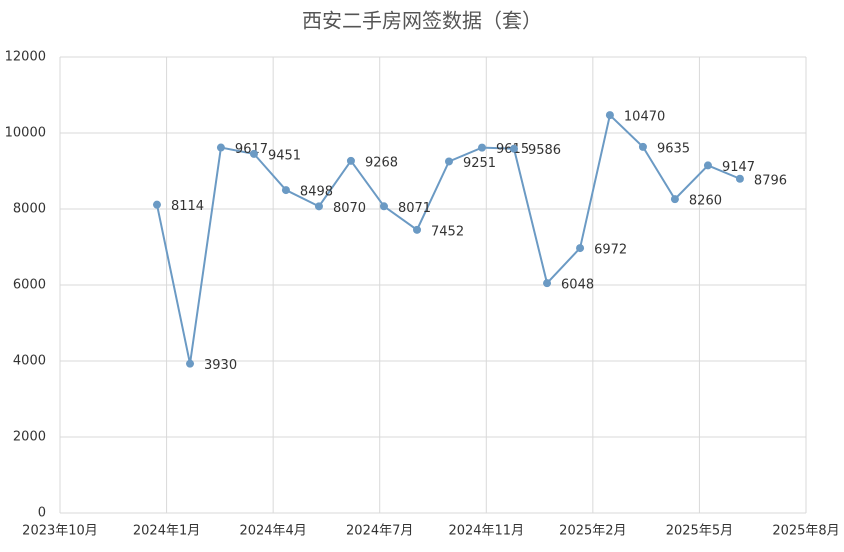  I want to click on y-tick-label: 12000, so click(25, 57).